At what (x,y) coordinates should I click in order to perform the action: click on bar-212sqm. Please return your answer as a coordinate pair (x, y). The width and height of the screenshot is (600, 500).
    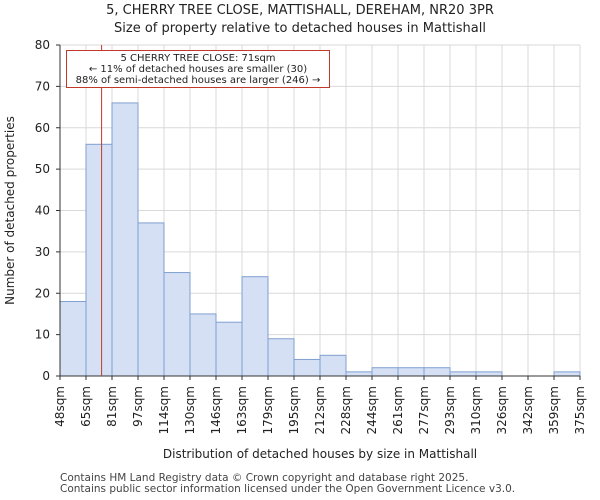
    Looking at the image, I should click on (333, 365).